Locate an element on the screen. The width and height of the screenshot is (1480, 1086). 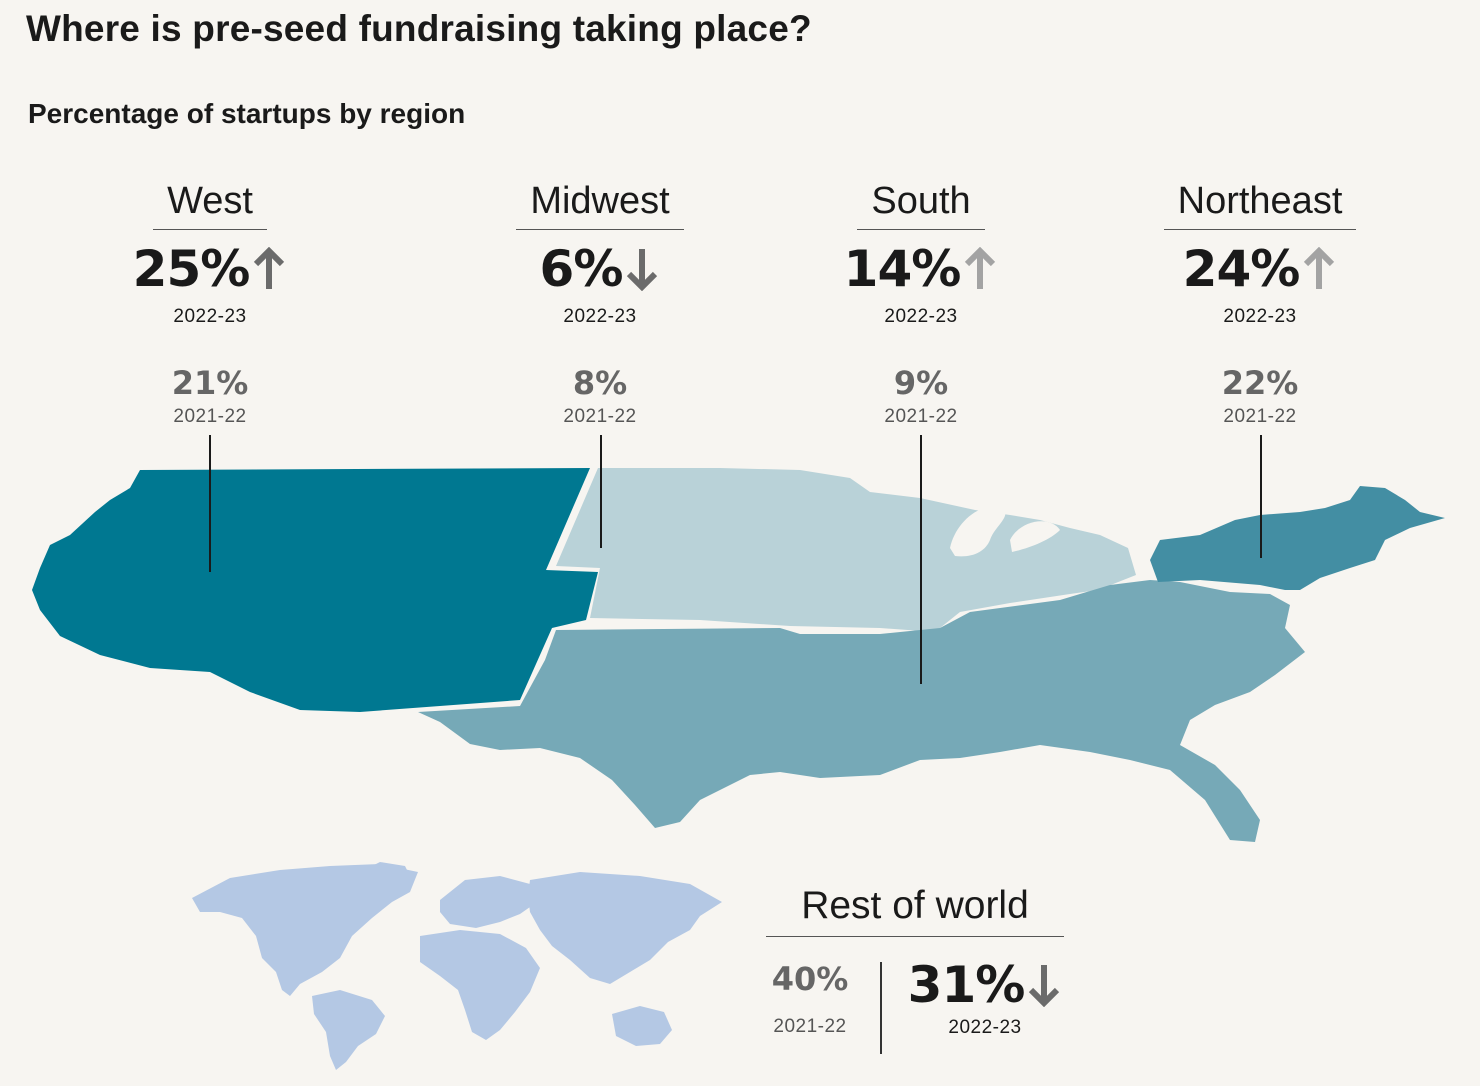
region-name: West is located at coordinates (210, 205).